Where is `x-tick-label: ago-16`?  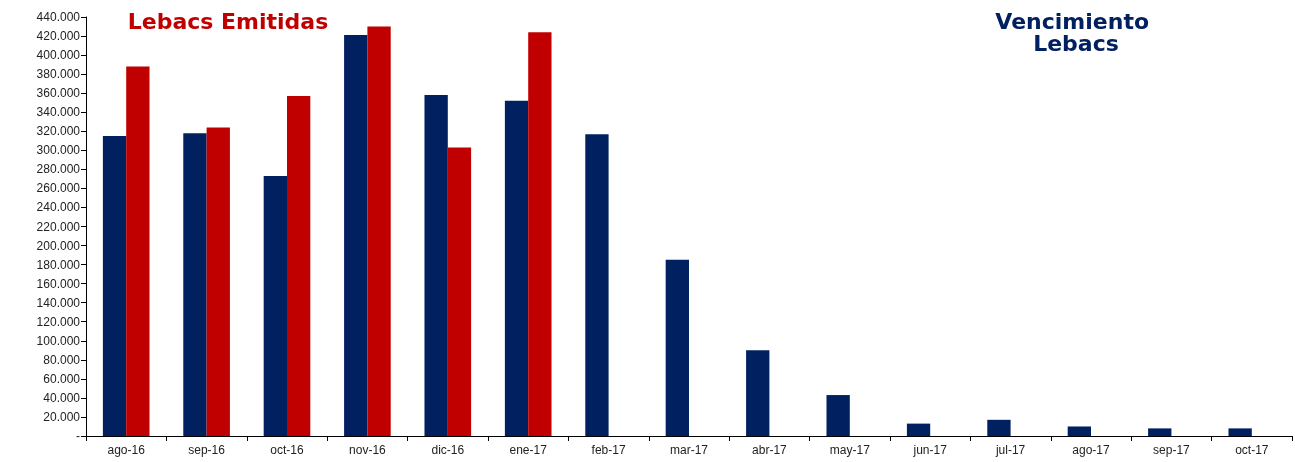 x-tick-label: ago-16 is located at coordinates (126, 450).